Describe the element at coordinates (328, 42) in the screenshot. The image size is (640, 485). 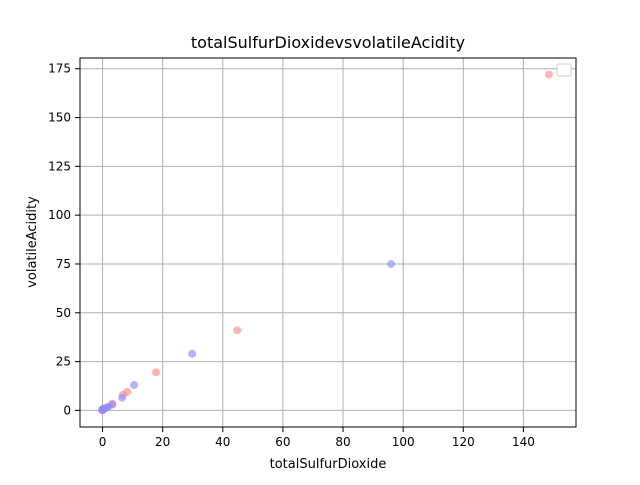
I see `chart-title: totalSulfurDioxidevsvolatileAcidity` at that location.